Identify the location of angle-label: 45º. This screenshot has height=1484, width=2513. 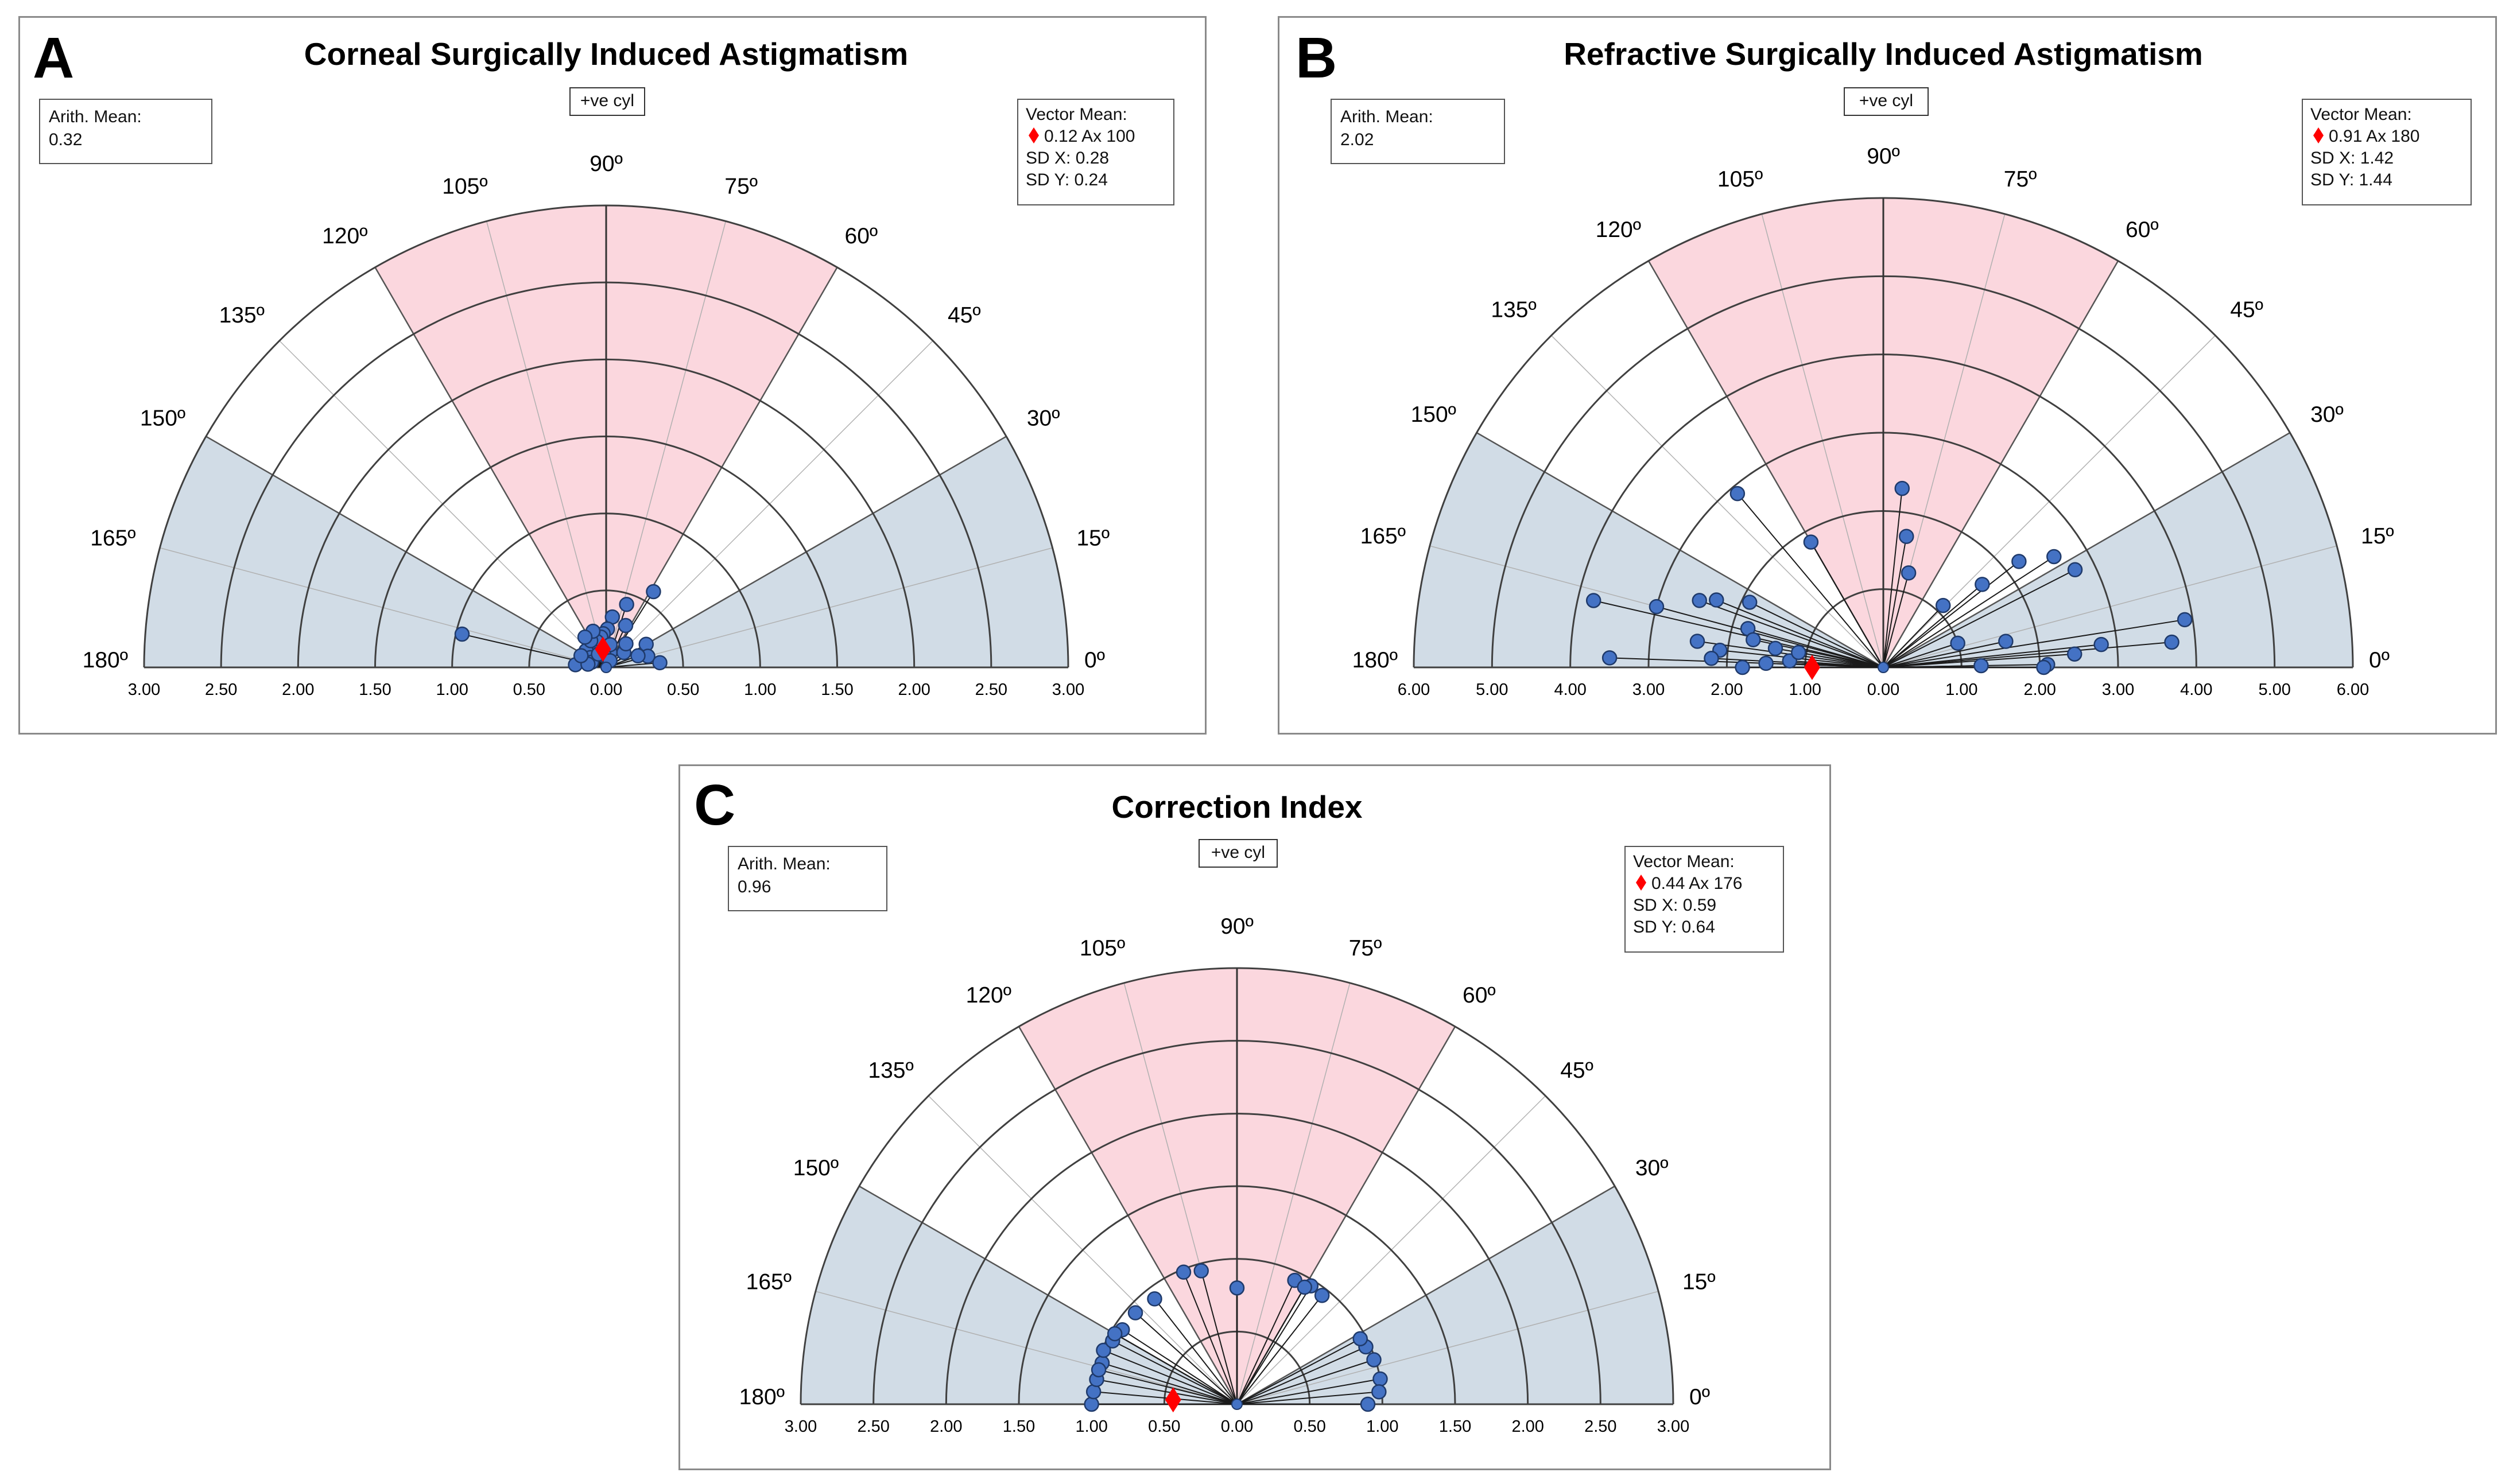
(1576, 1070).